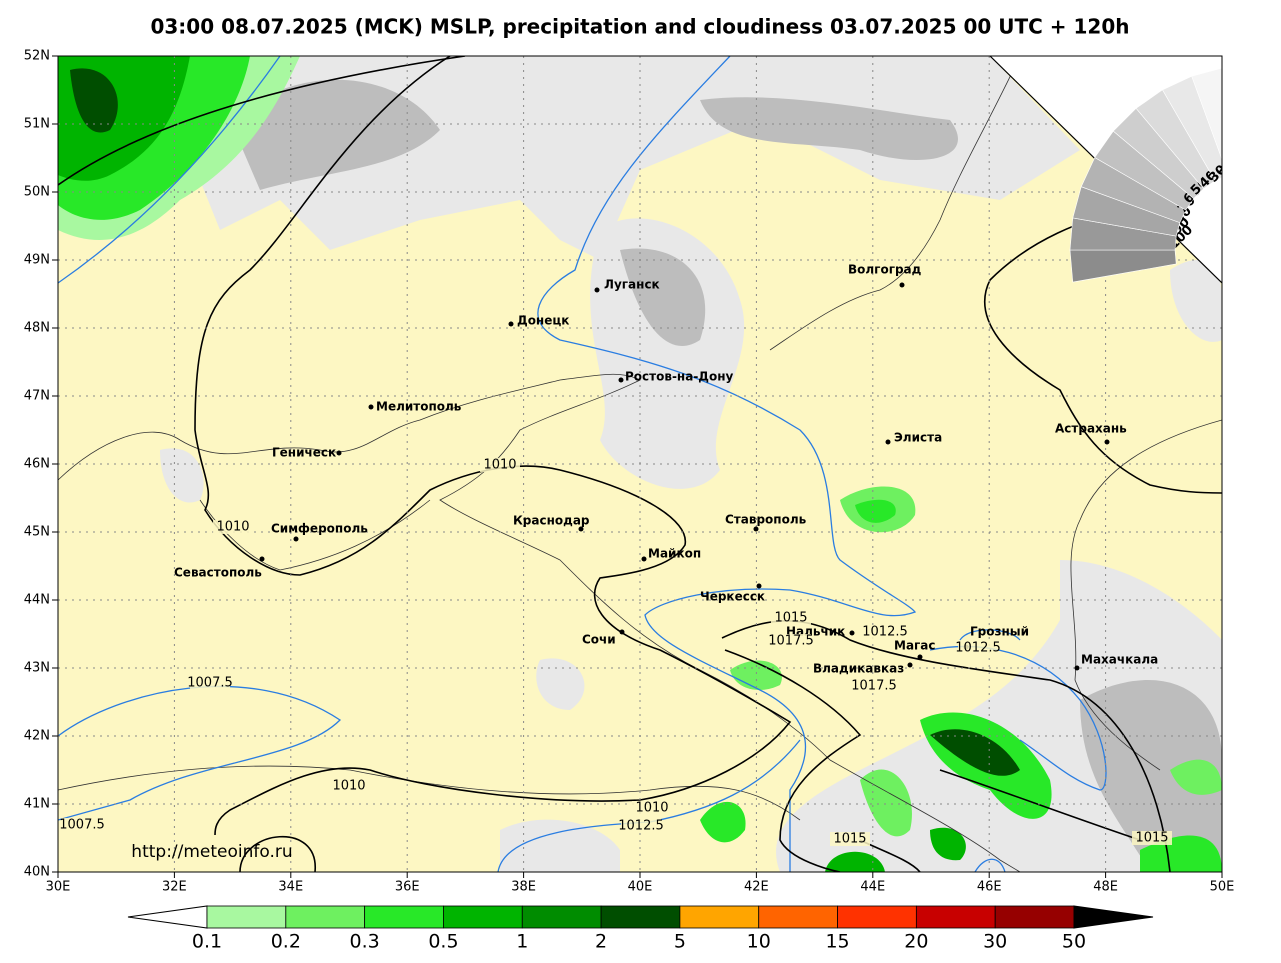 Image resolution: width=1281 pixels, height=963 pixels. What do you see at coordinates (632, 285) in the screenshot?
I see `city-label: Луганск` at bounding box center [632, 285].